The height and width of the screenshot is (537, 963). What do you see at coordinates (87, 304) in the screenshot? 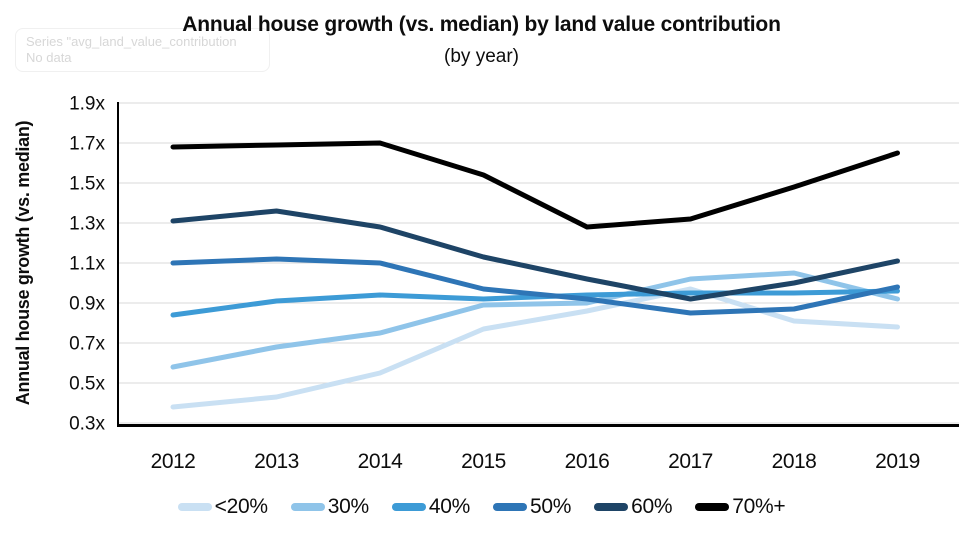
I see `y-tick-label: 0.9x` at bounding box center [87, 304].